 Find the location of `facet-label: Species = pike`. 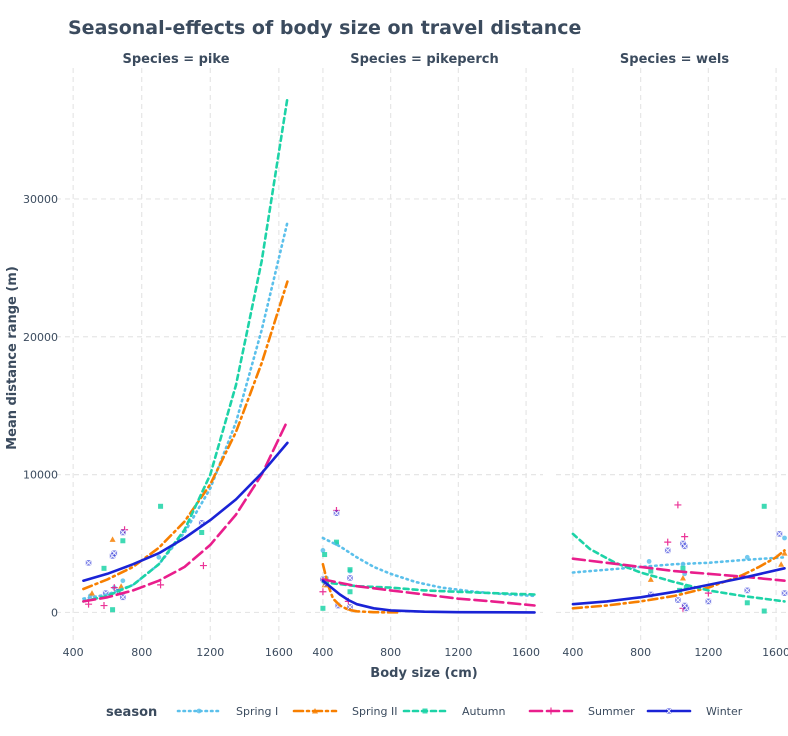

facet-label: Species = pike is located at coordinates (175, 59).